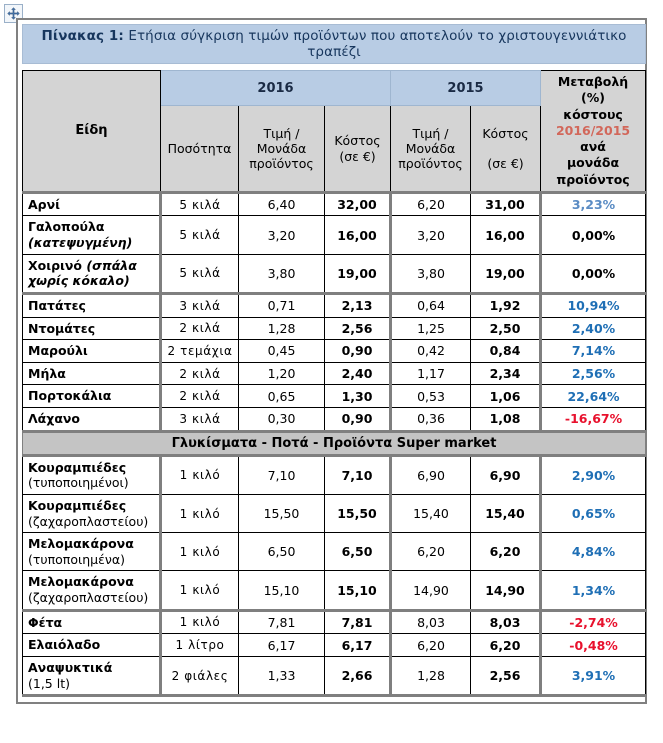 This screenshot has width=663, height=743. What do you see at coordinates (281, 164) in the screenshot?
I see `header-price-unit-l3: προϊόντος` at bounding box center [281, 164].